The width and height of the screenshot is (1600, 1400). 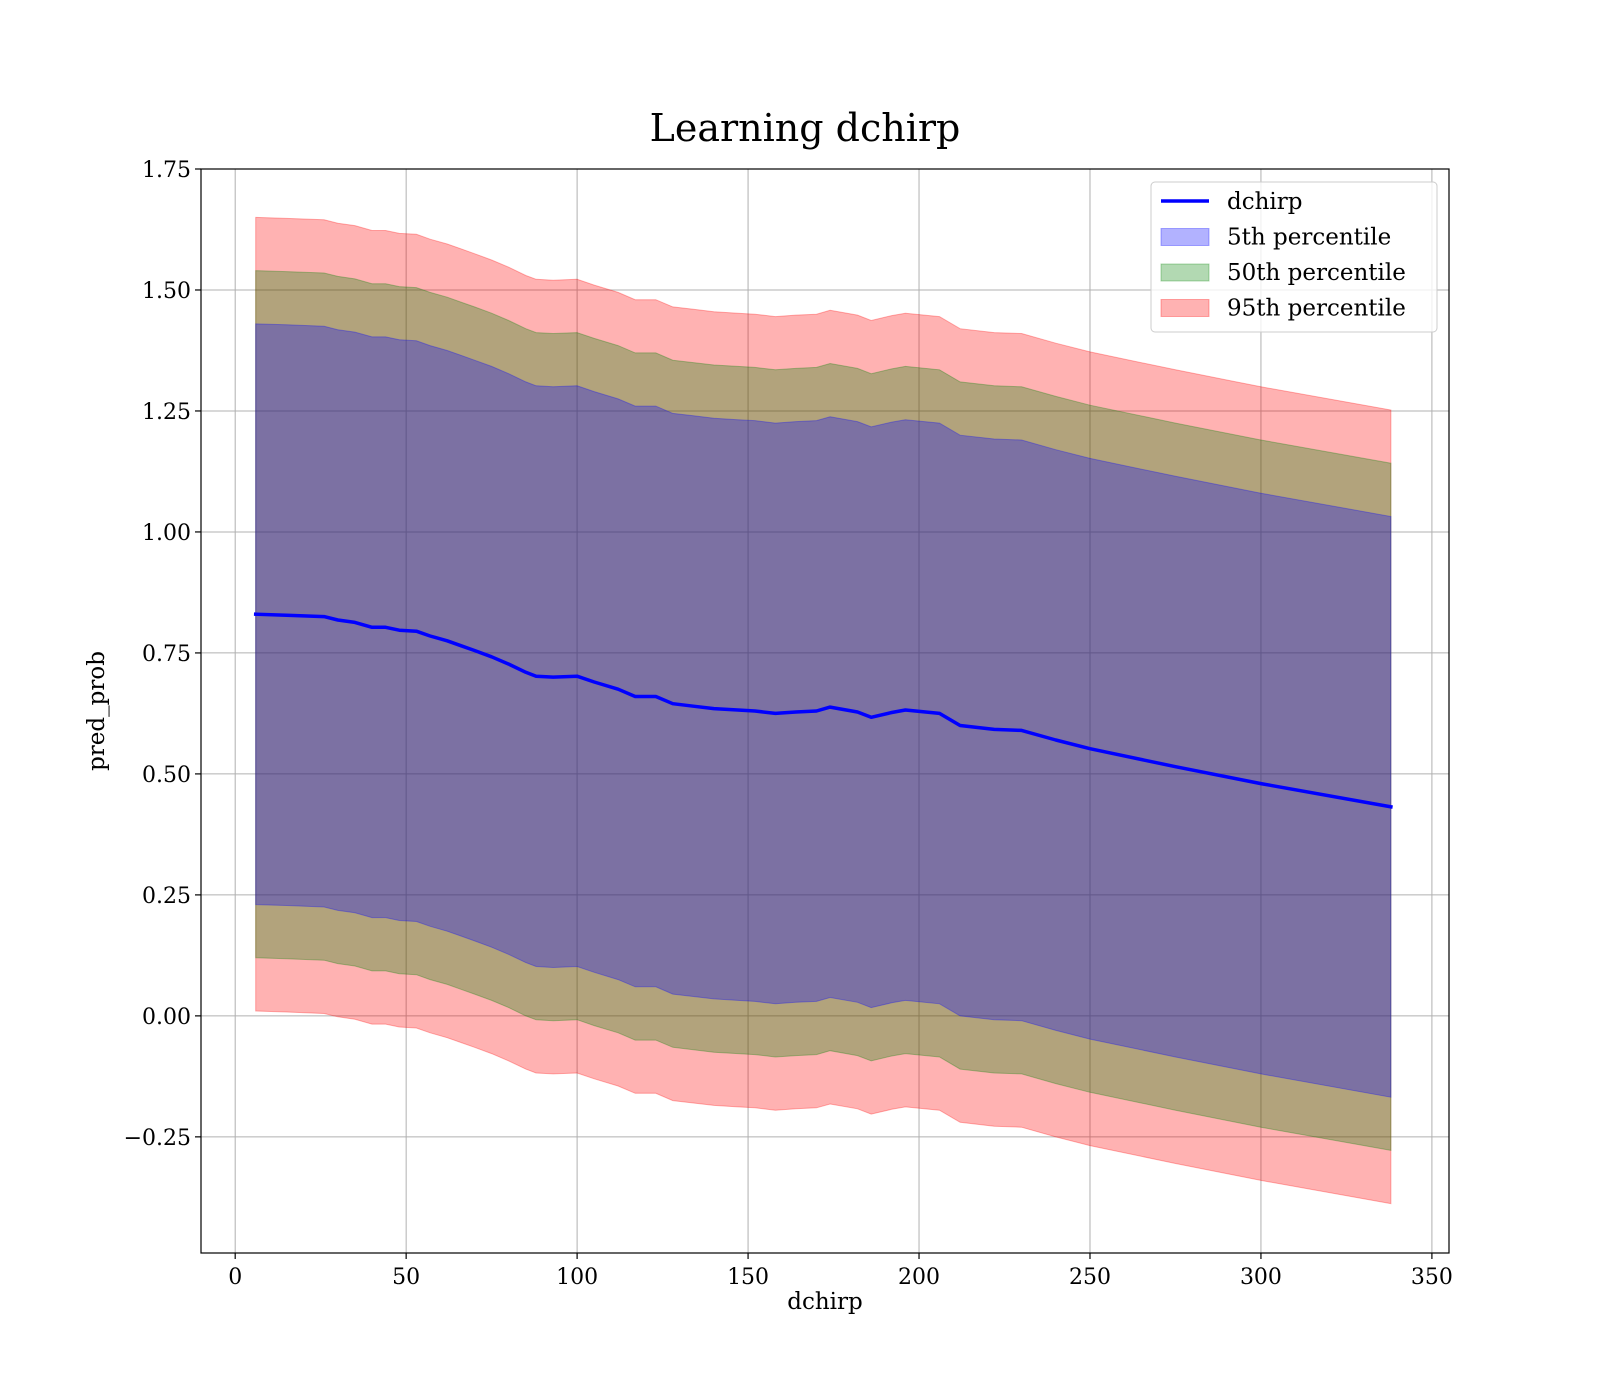 I want to click on y-tick-label: −0.25, so click(x=157, y=1138).